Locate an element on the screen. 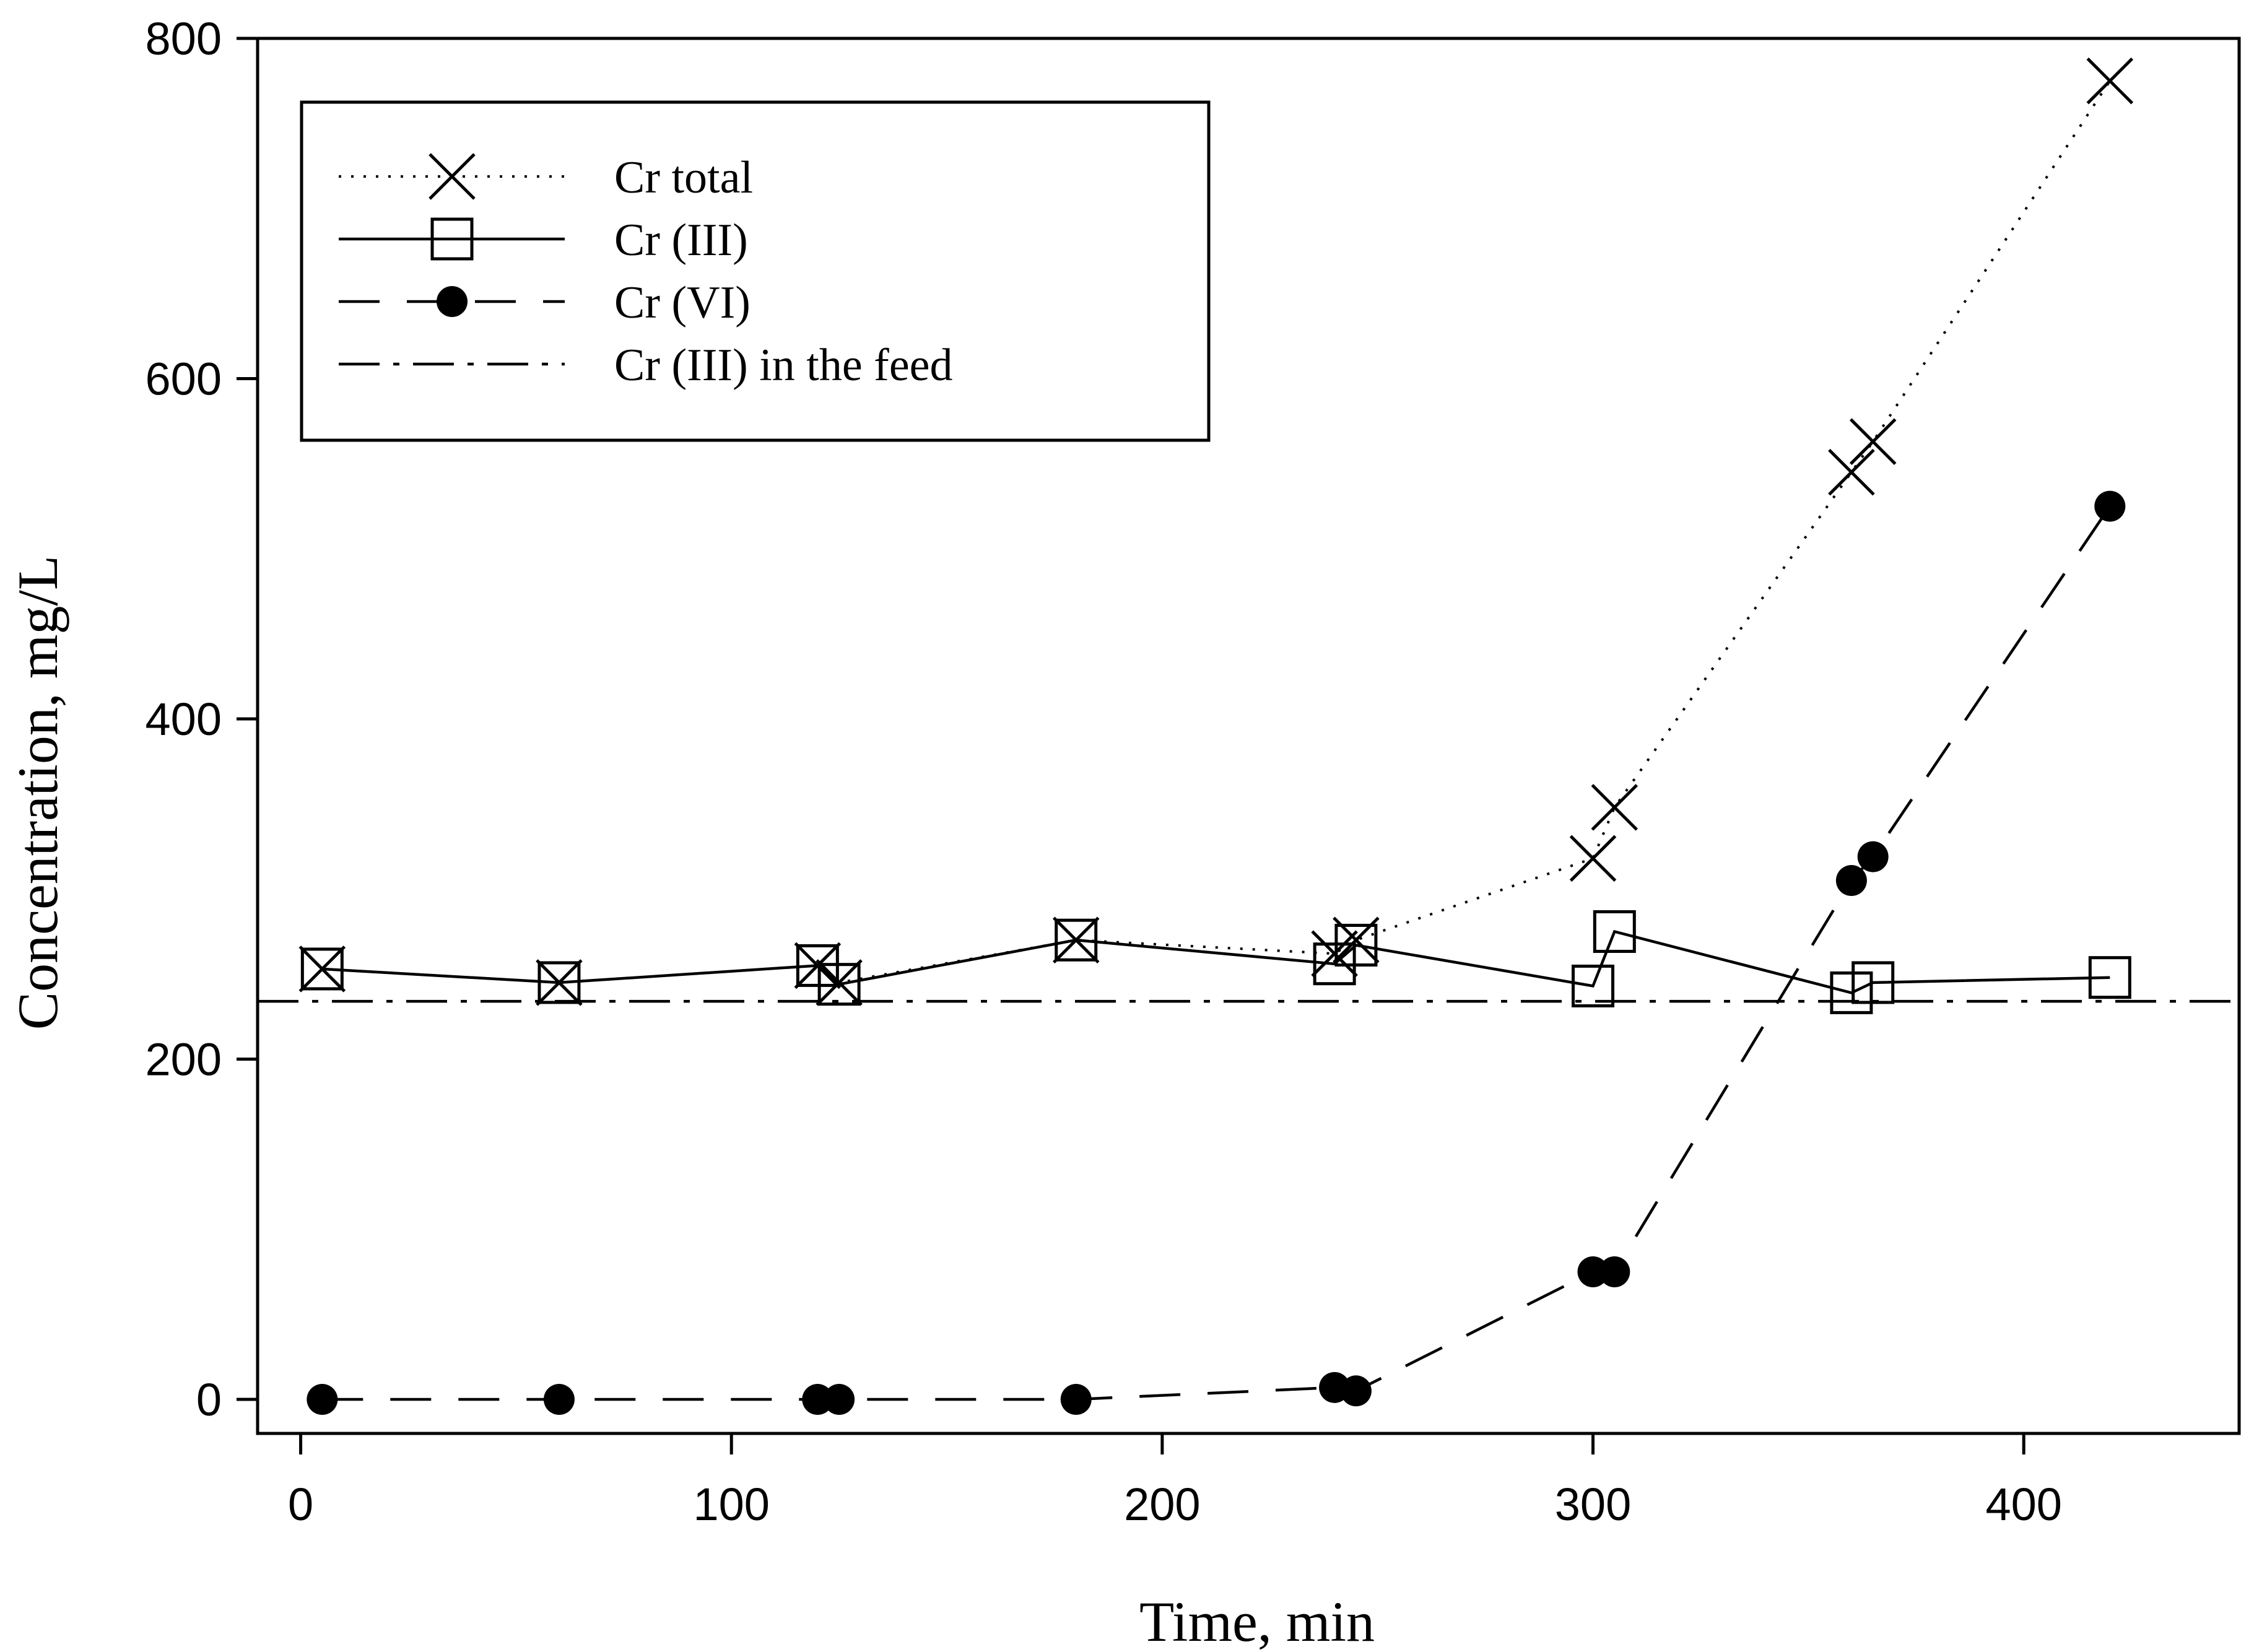 The height and width of the screenshot is (1652, 2254). y-tick-label: 0 is located at coordinates (209, 1399).